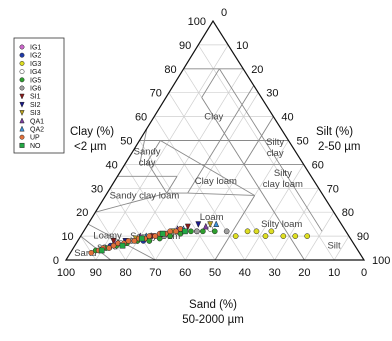 Image resolution: width=392 pixels, height=341 pixels. What do you see at coordinates (348, 213) in the screenshot?
I see `silt-tick-label: 80` at bounding box center [348, 213].